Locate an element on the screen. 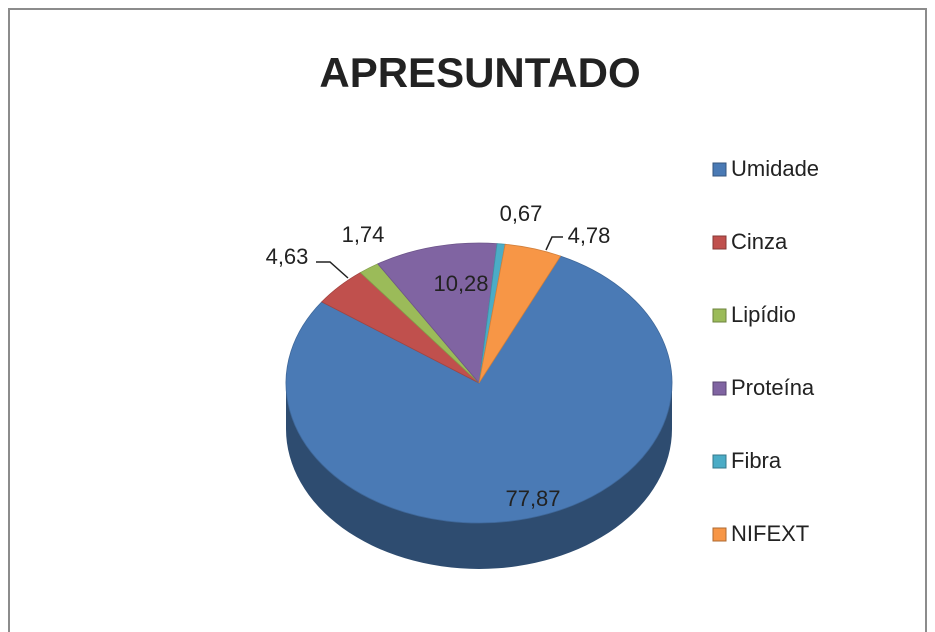 The image size is (935, 632). legend-label: NIFEXT is located at coordinates (770, 533).